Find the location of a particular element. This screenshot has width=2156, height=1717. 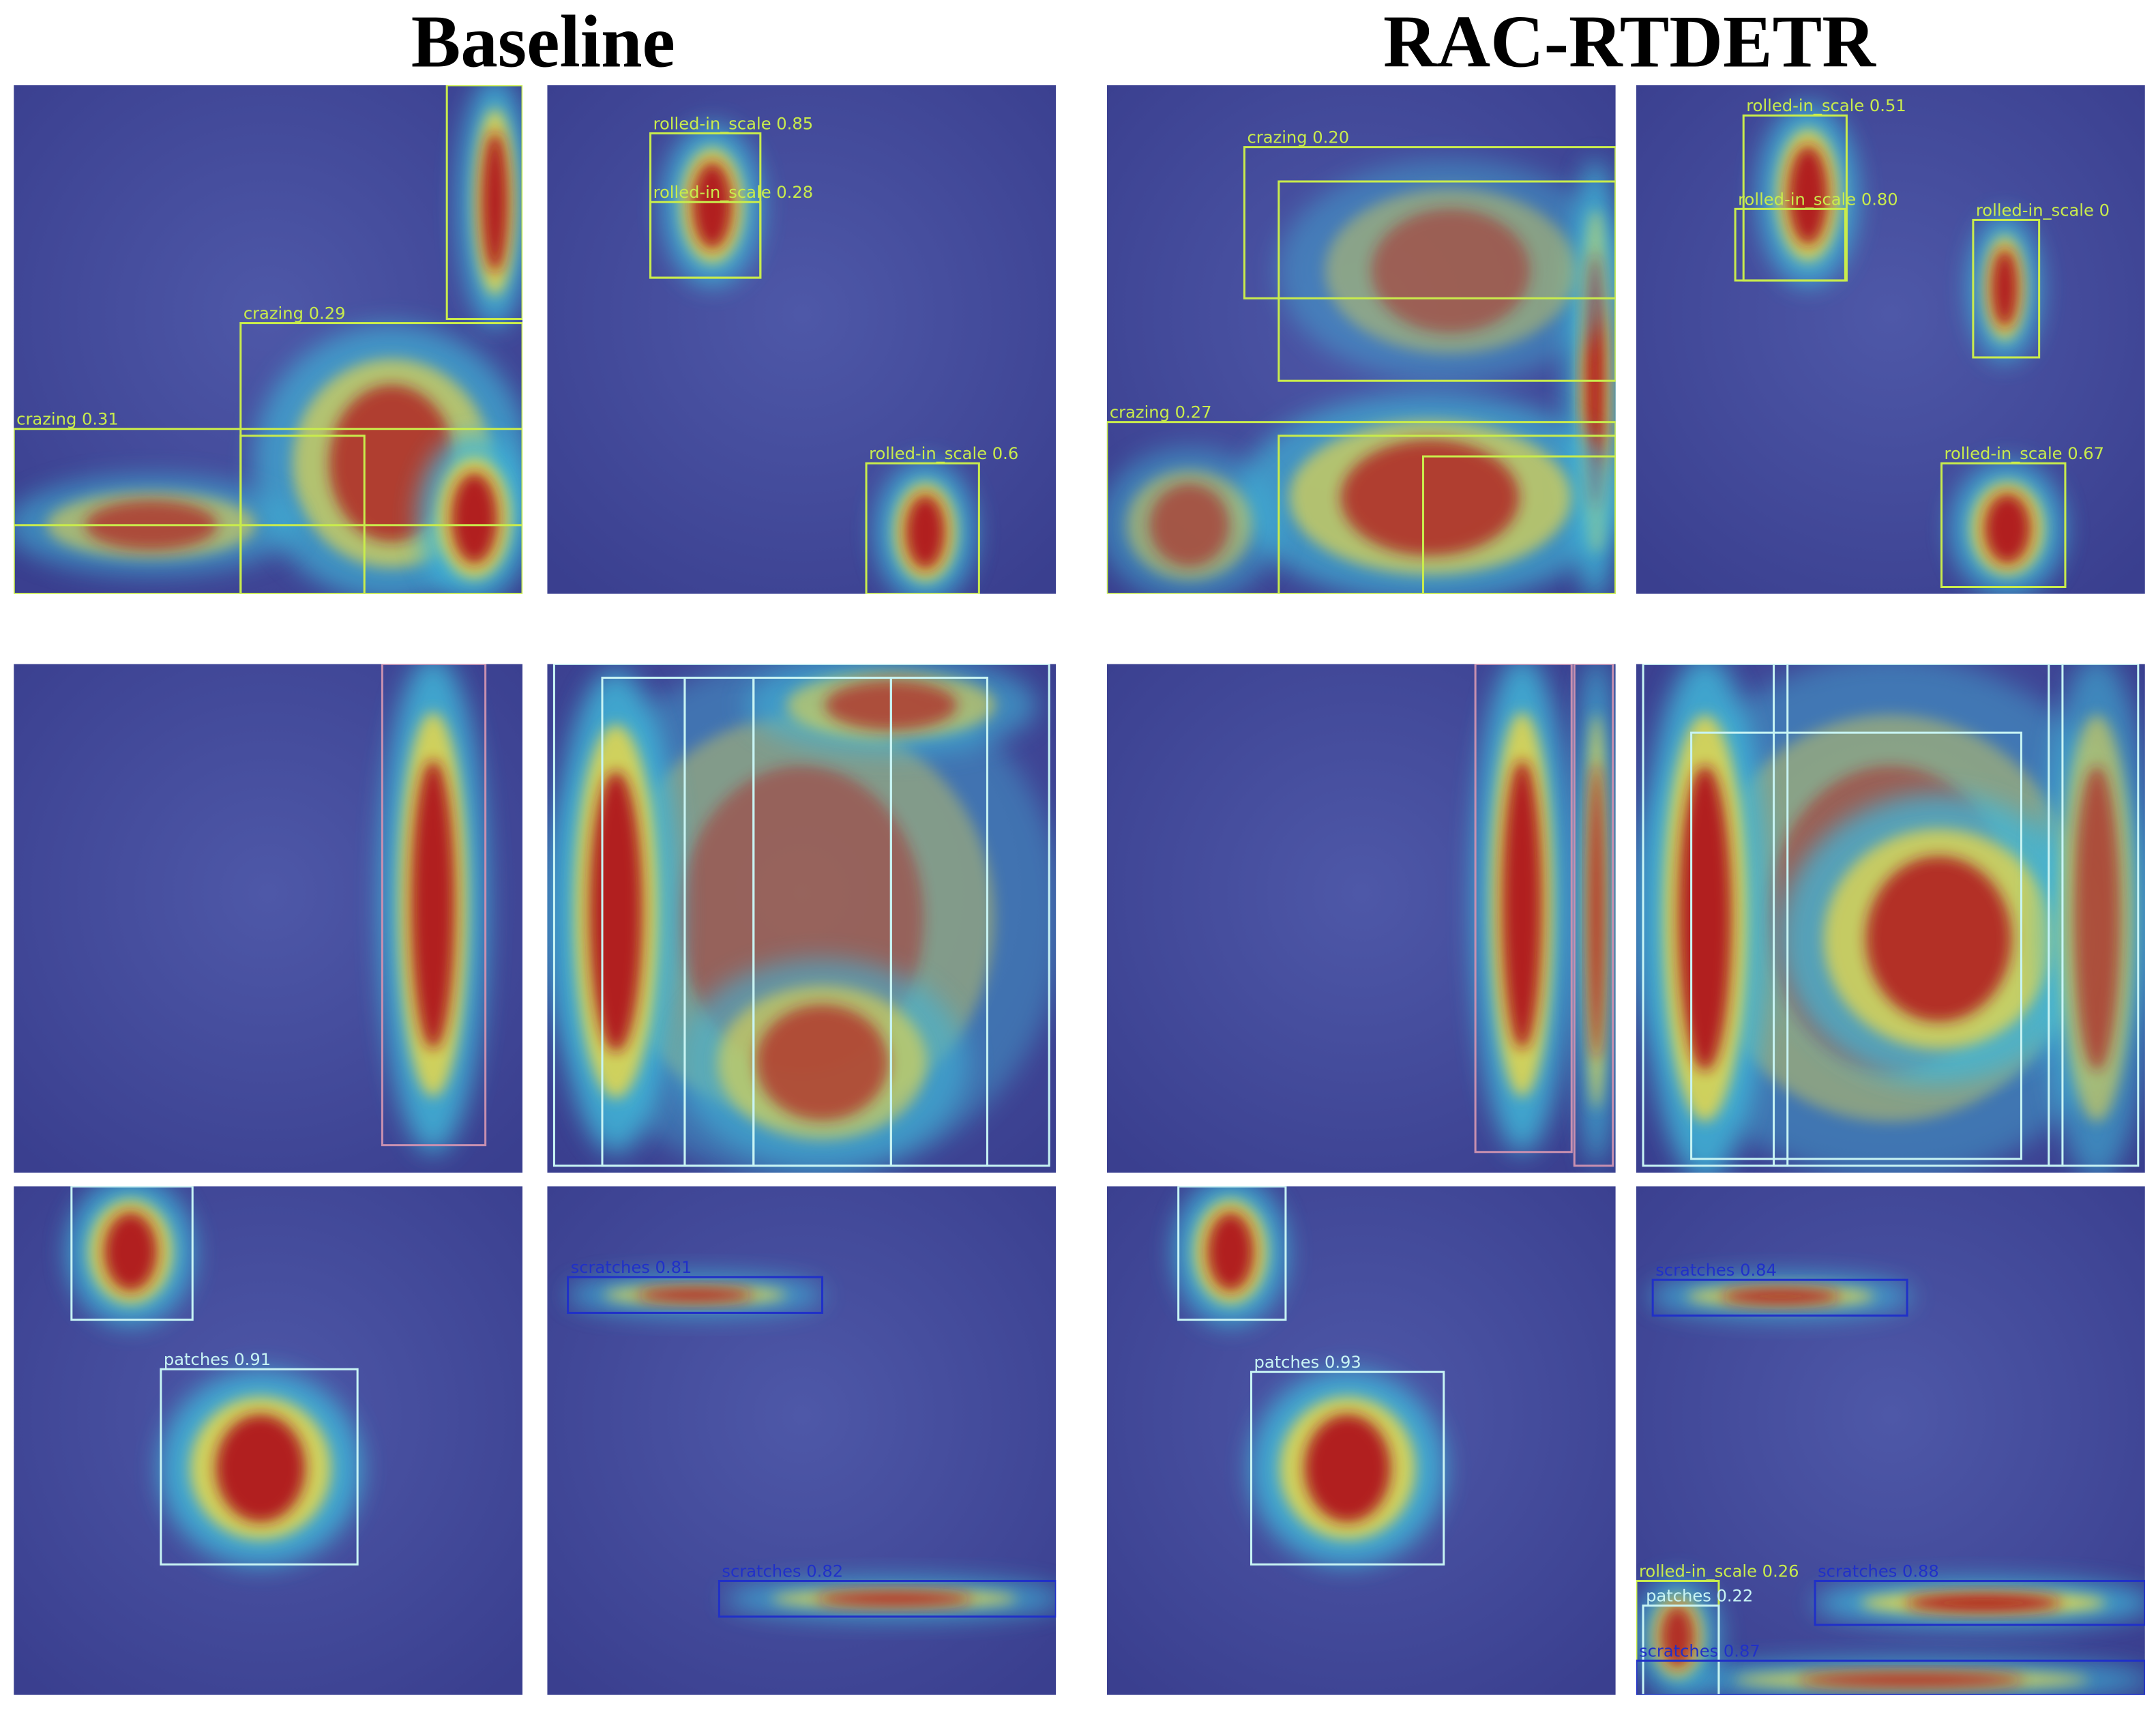

detection-label: patches 0.22 is located at coordinates (1700, 1596).